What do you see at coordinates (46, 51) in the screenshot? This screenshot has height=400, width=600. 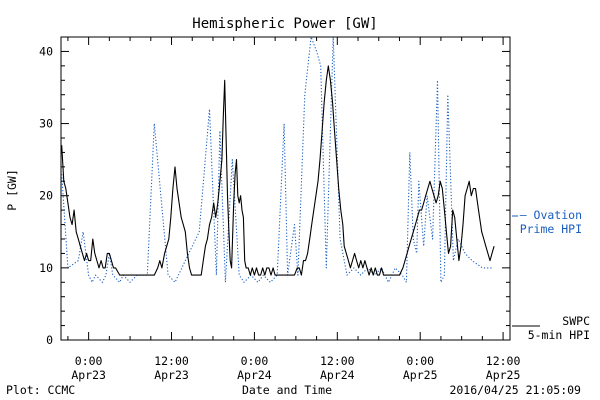 I see `y-tick-label: 40` at bounding box center [46, 51].